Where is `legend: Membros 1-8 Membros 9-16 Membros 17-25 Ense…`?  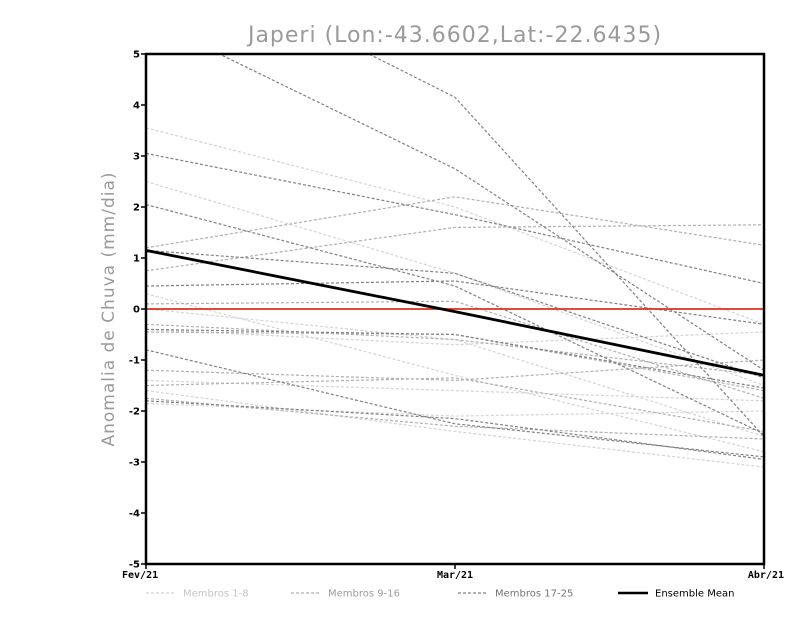 legend: Membros 1-8 Membros 9-16 Membros 17-25 Ense… is located at coordinates (440, 594).